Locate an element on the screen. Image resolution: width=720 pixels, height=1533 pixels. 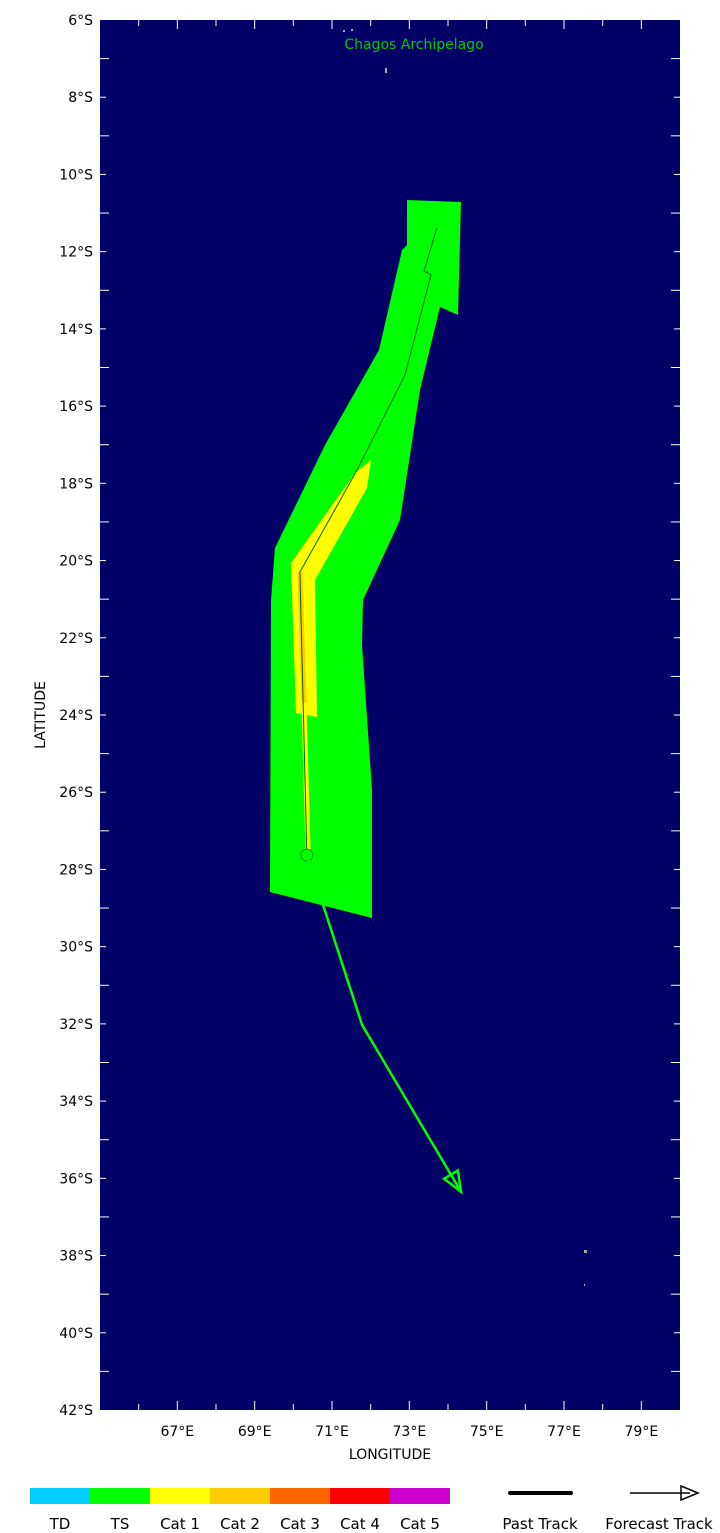
past-track-label: Past Track is located at coordinates (540, 1524).